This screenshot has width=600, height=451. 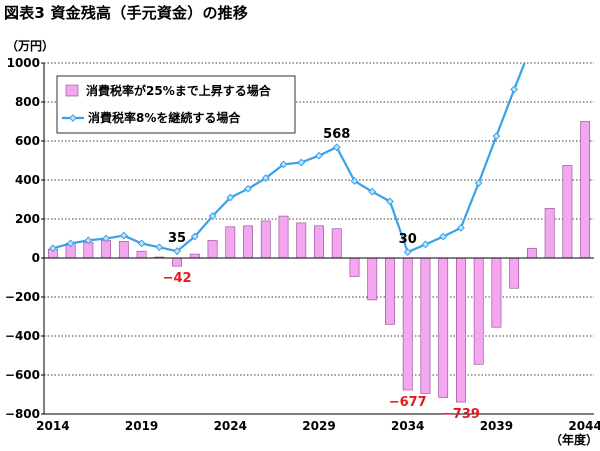 I want to click on y-tick-label: 0, so click(x=36, y=258).